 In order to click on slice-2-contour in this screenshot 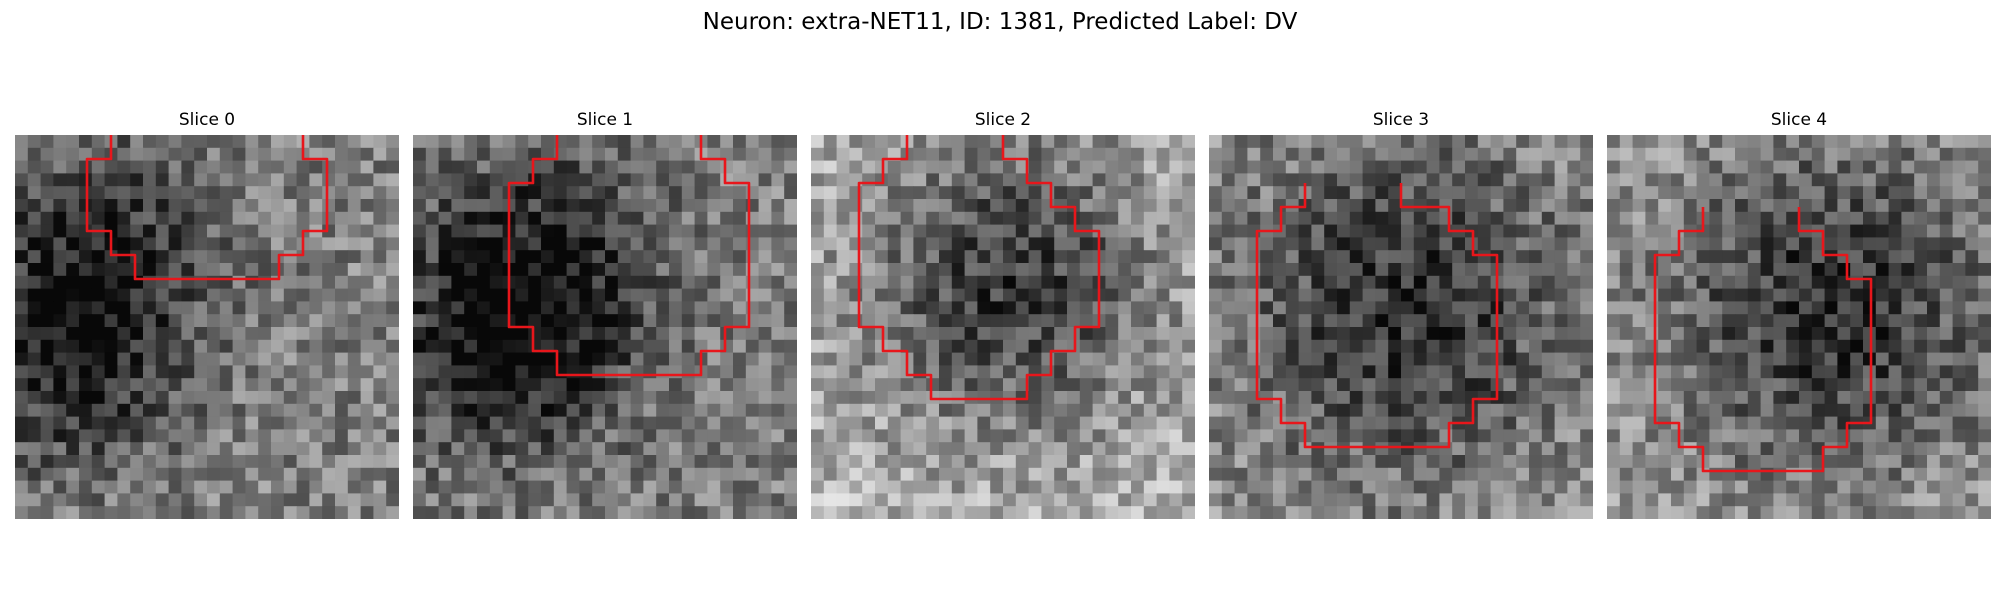, I will do `click(979, 268)`.